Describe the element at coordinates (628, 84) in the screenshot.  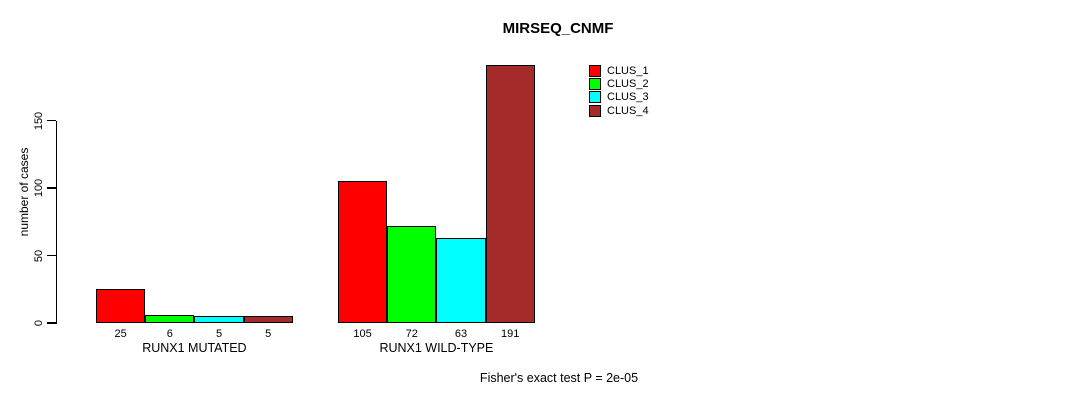
I see `legend-label: CLUS_2` at that location.